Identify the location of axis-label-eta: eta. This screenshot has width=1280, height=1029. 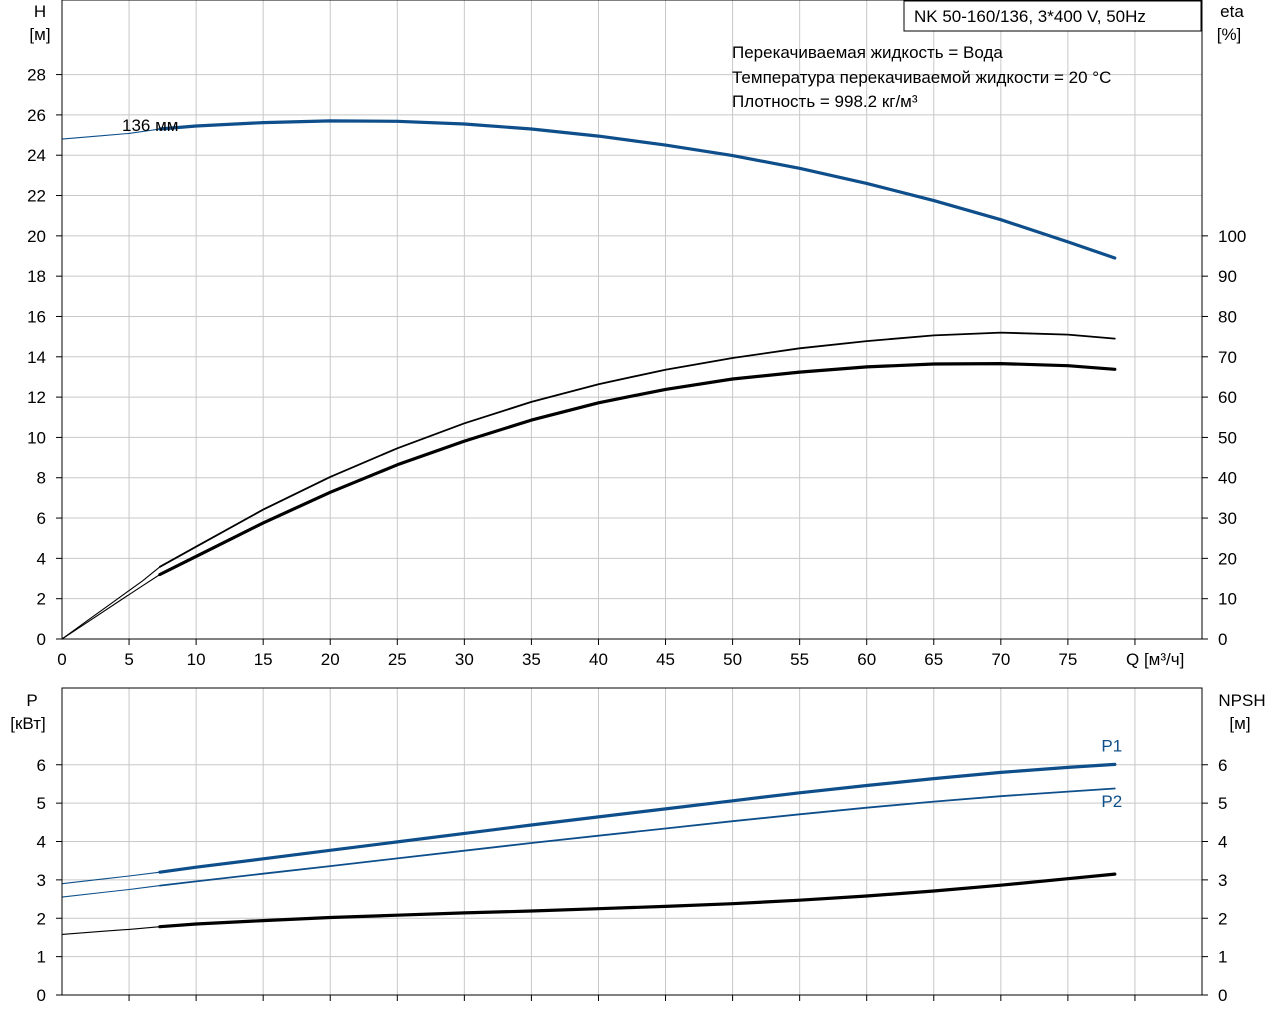
(1232, 11).